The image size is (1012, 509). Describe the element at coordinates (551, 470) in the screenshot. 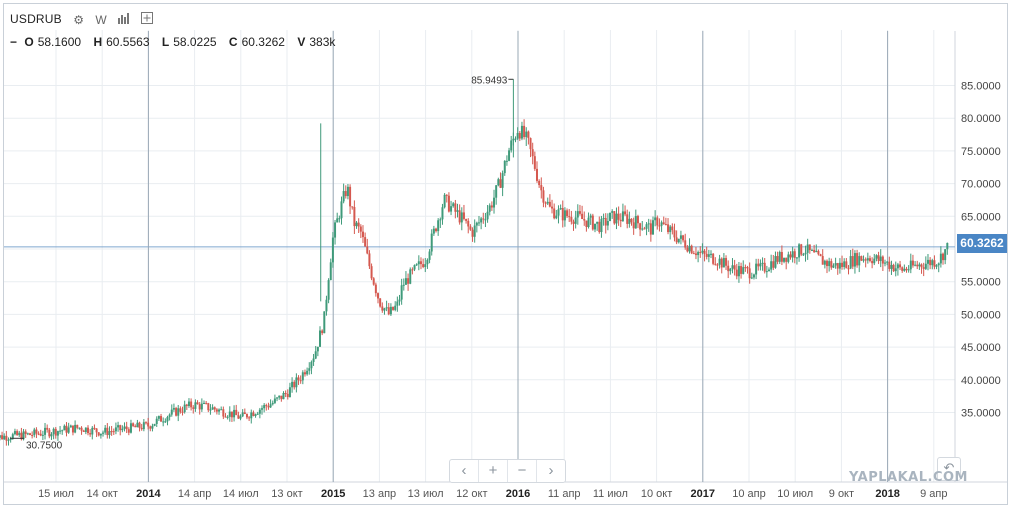

I see `scroll-right-button: ›` at that location.